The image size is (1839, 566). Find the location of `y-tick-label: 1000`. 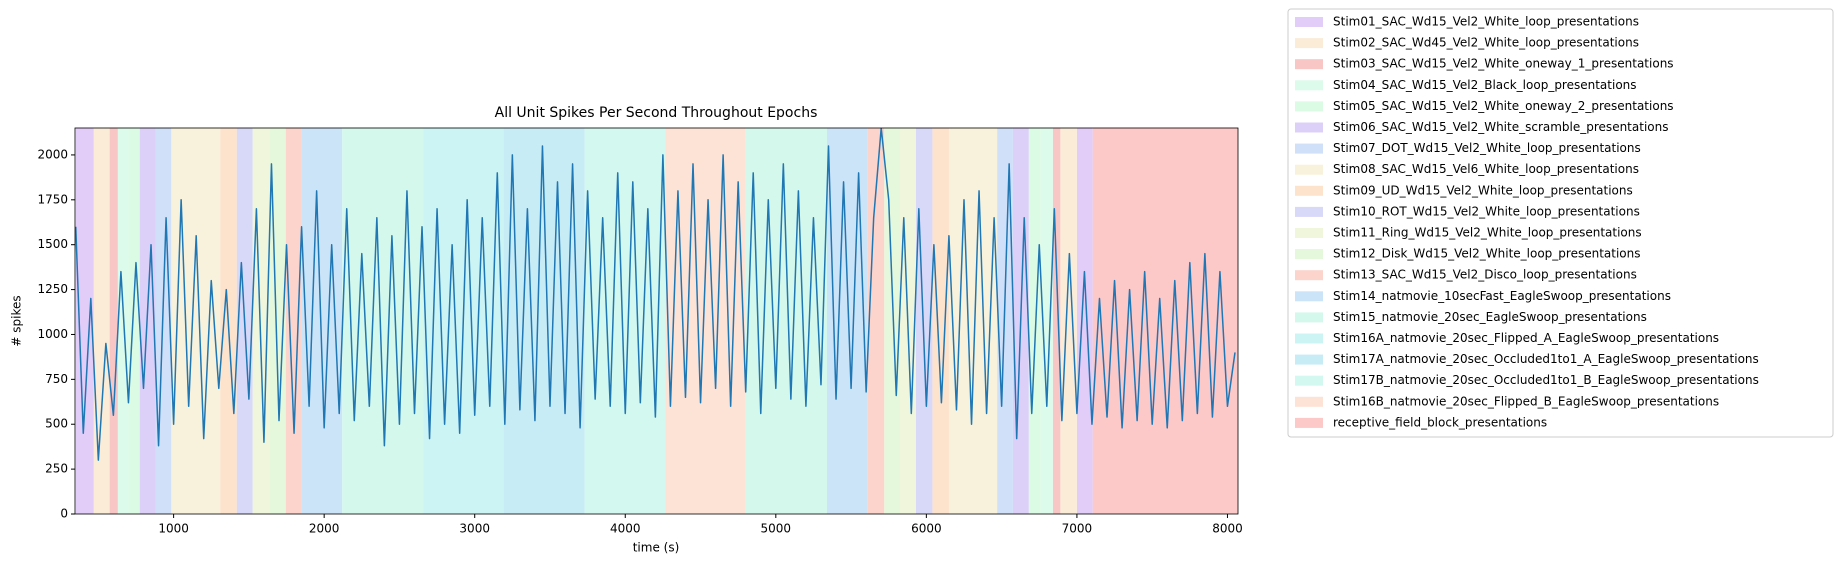

y-tick-label: 1000 is located at coordinates (52, 334).